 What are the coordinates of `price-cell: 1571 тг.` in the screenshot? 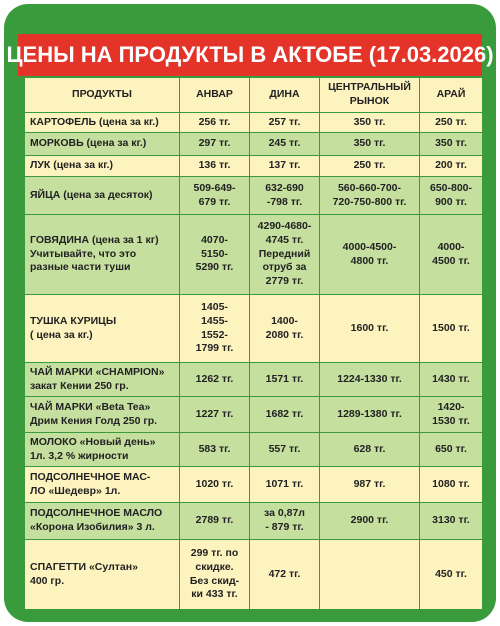 It's located at (284, 379).